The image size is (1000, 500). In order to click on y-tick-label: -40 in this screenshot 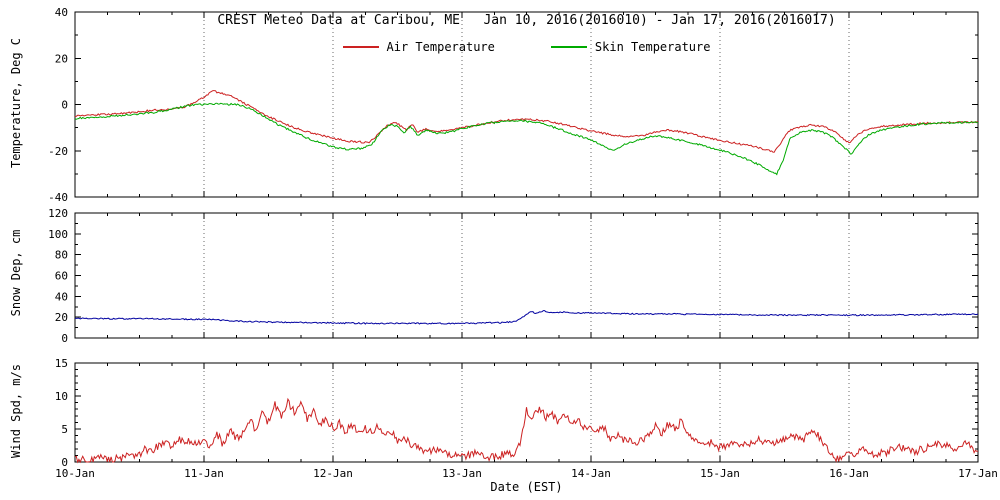, I will do `click(58, 197)`.